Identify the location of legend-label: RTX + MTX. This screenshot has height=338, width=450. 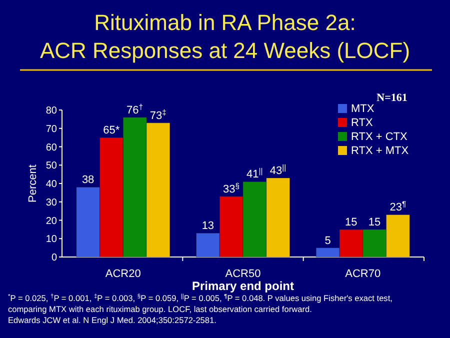
(380, 151).